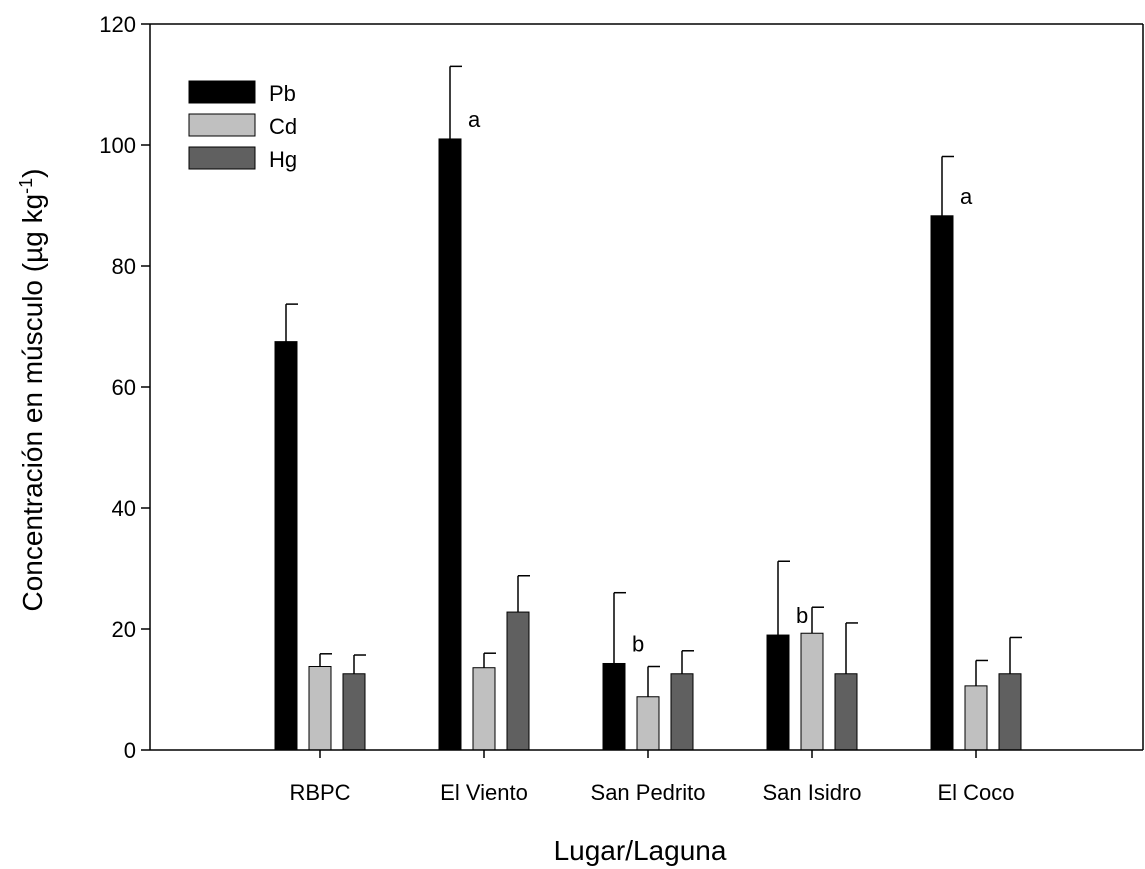  What do you see at coordinates (124, 629) in the screenshot?
I see `y-tick-label: 20` at bounding box center [124, 629].